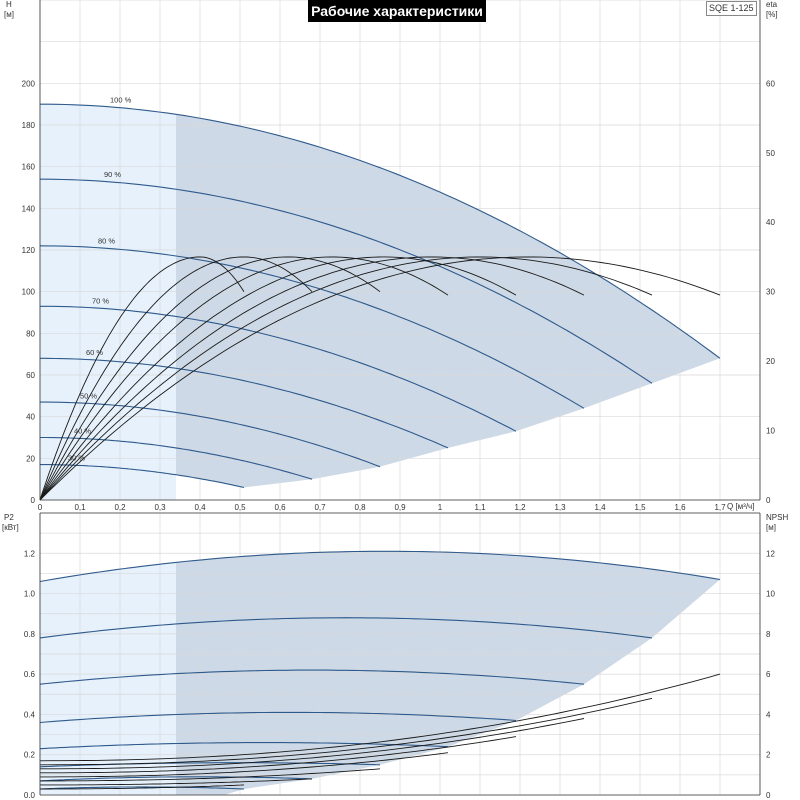 This screenshot has width=800, height=800. What do you see at coordinates (770, 83) in the screenshot?
I see `eta-tick-label: 60` at bounding box center [770, 83].